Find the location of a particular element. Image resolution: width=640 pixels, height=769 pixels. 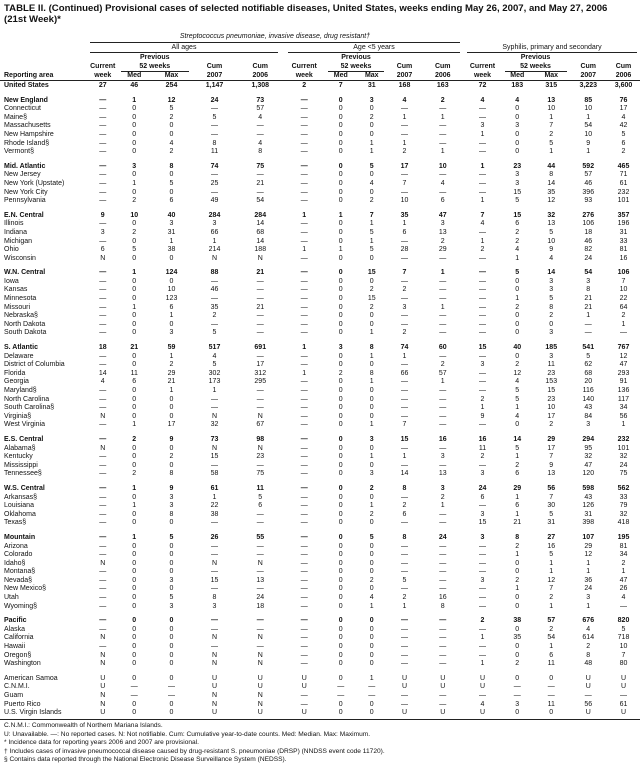

cell-value: 11 is located at coordinates (260, 488).